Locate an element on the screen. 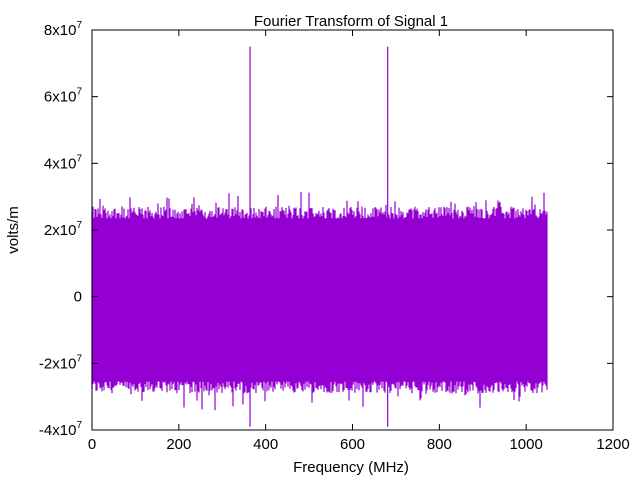 Image resolution: width=640 pixels, height=480 pixels. y-tick-mantissa: 0 is located at coordinates (78, 297).